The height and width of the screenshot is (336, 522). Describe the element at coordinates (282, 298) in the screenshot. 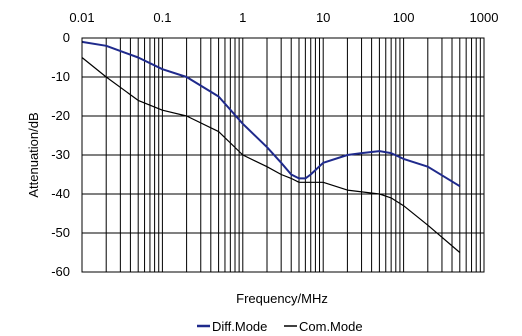

I see `x-axis-label: Frequency/MHz` at that location.